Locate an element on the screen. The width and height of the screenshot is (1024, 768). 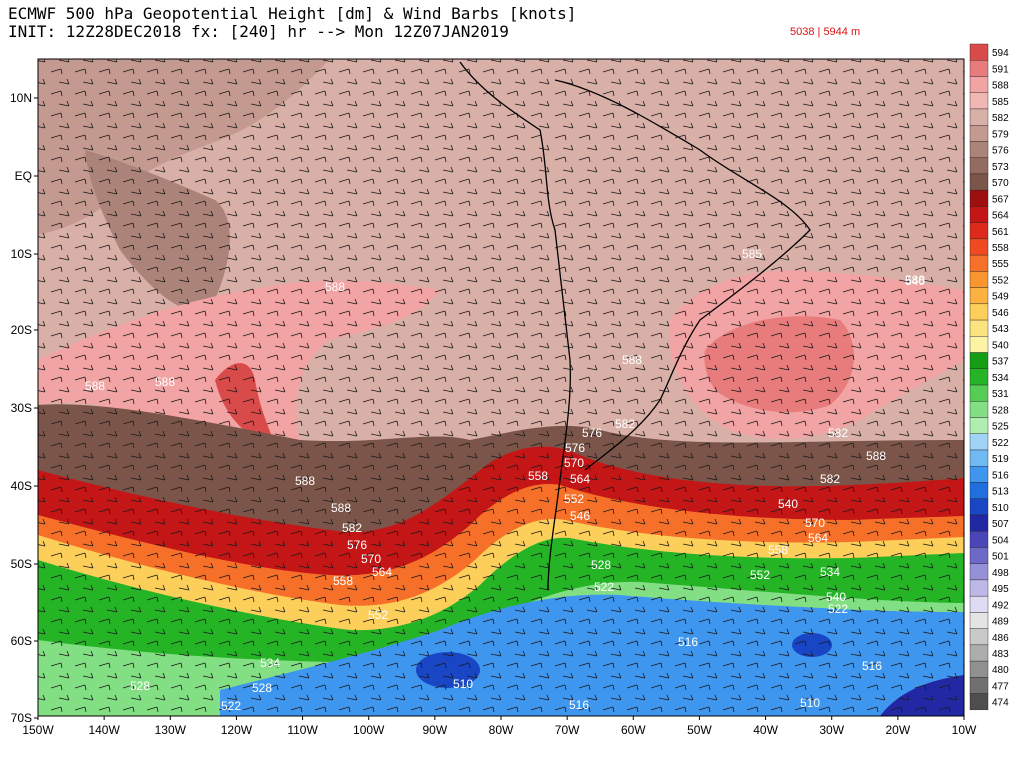
colorbar-label: 579 is located at coordinates (1000, 134).